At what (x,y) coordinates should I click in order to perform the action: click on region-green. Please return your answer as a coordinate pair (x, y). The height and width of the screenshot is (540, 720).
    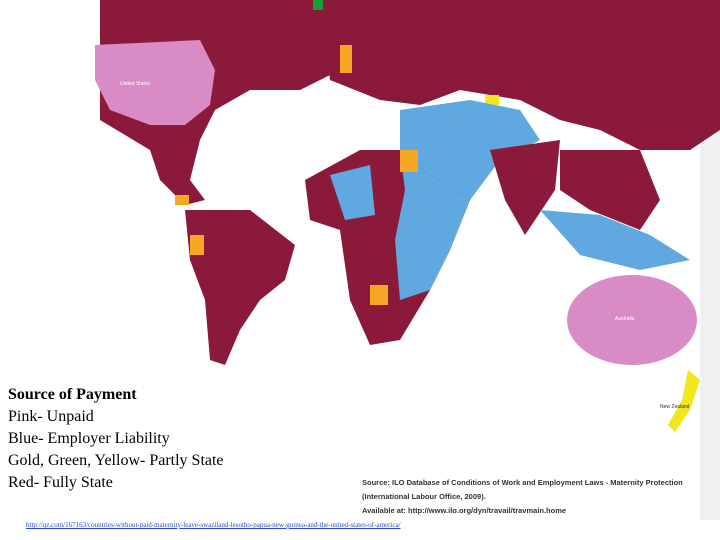
    Looking at the image, I should click on (318, 5).